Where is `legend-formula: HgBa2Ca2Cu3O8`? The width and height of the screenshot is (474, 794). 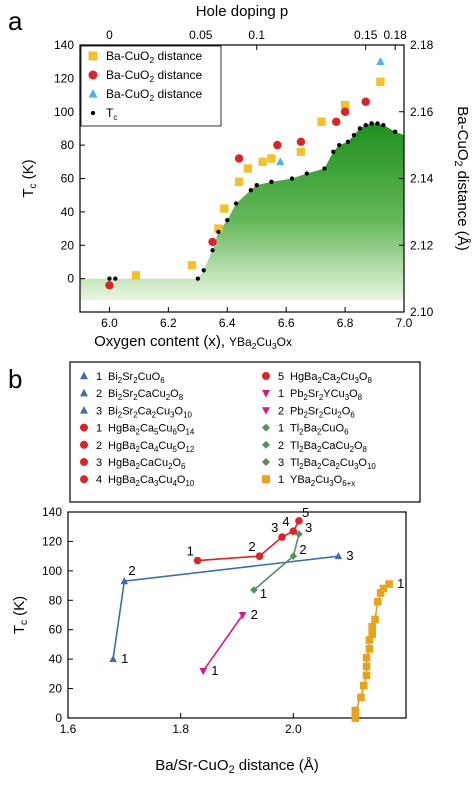 legend-formula: HgBa2Ca2Cu3O8 is located at coordinates (331, 378).